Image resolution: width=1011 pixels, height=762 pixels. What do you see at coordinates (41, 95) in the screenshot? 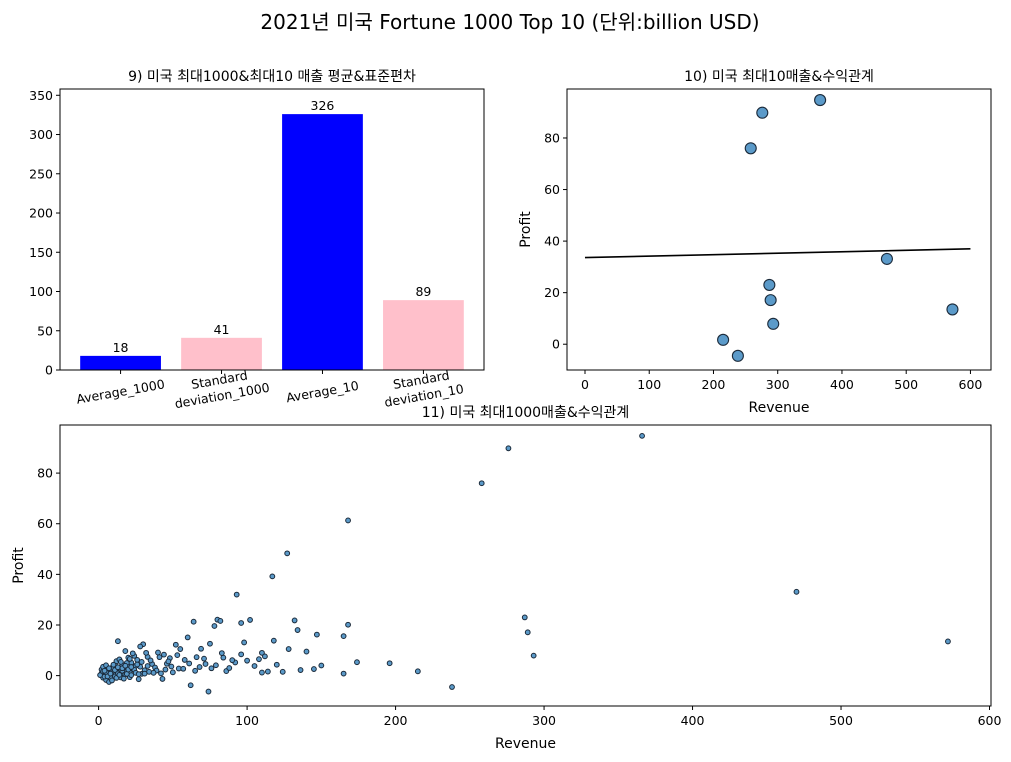
I see `bar-ytick-label: 350` at bounding box center [41, 95].